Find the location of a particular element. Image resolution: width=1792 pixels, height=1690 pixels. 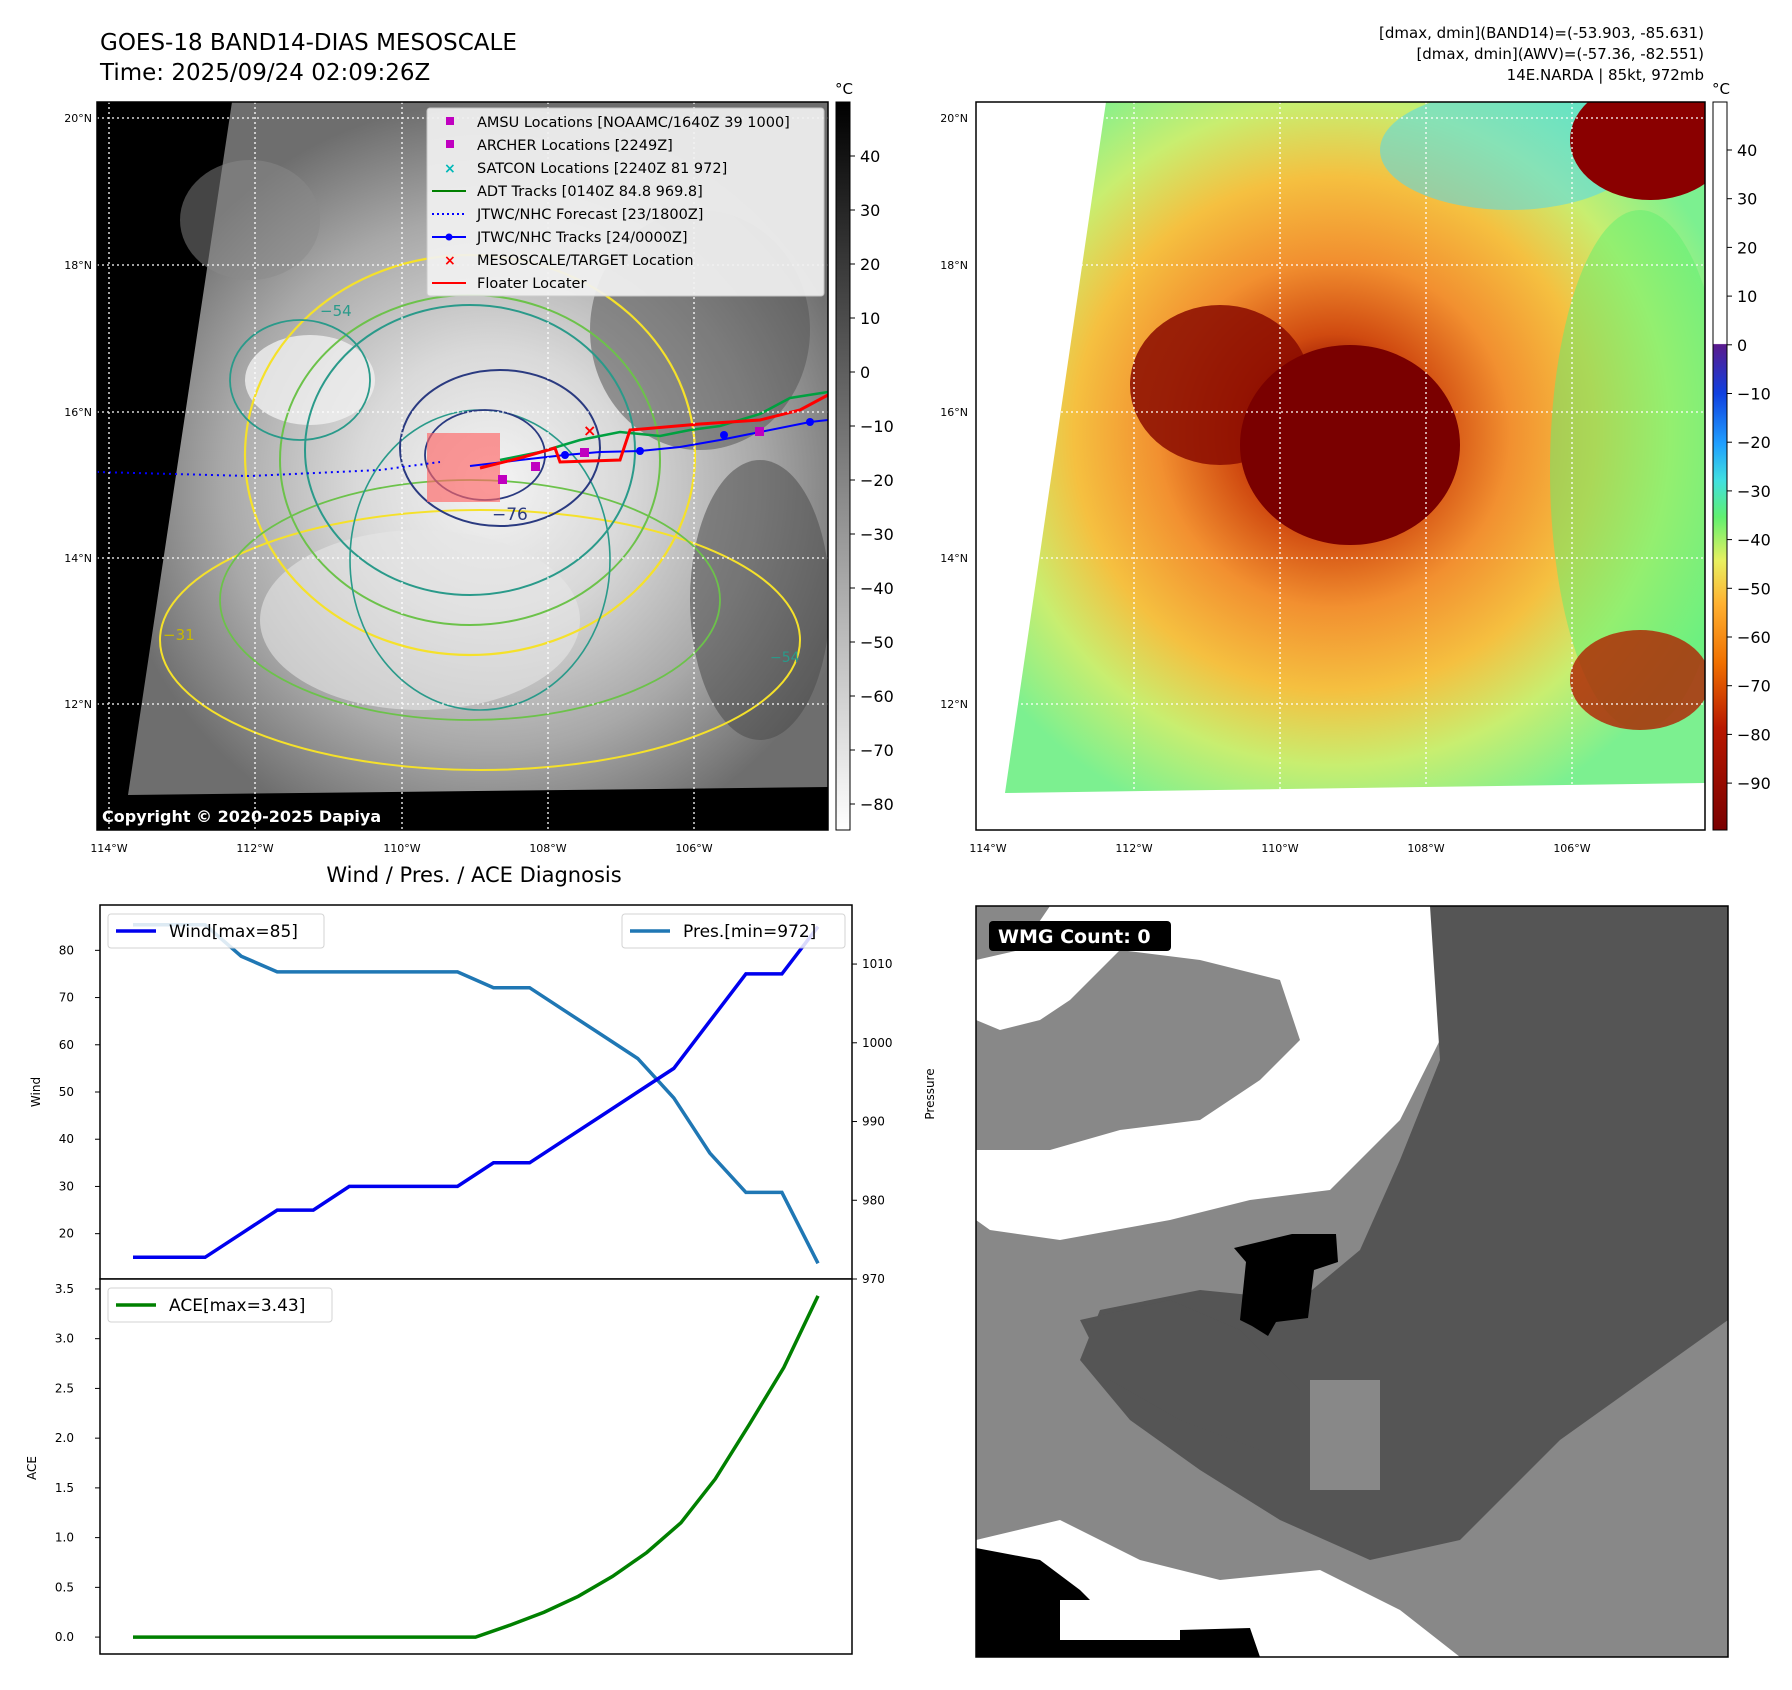

colorbar-tick-label: 10 is located at coordinates (870, 318).